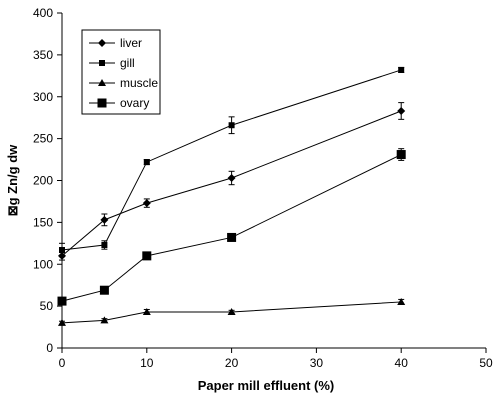  What do you see at coordinates (276, 359) in the screenshot?
I see `x-ticks: 0 10 20 30 40 50` at bounding box center [276, 359].